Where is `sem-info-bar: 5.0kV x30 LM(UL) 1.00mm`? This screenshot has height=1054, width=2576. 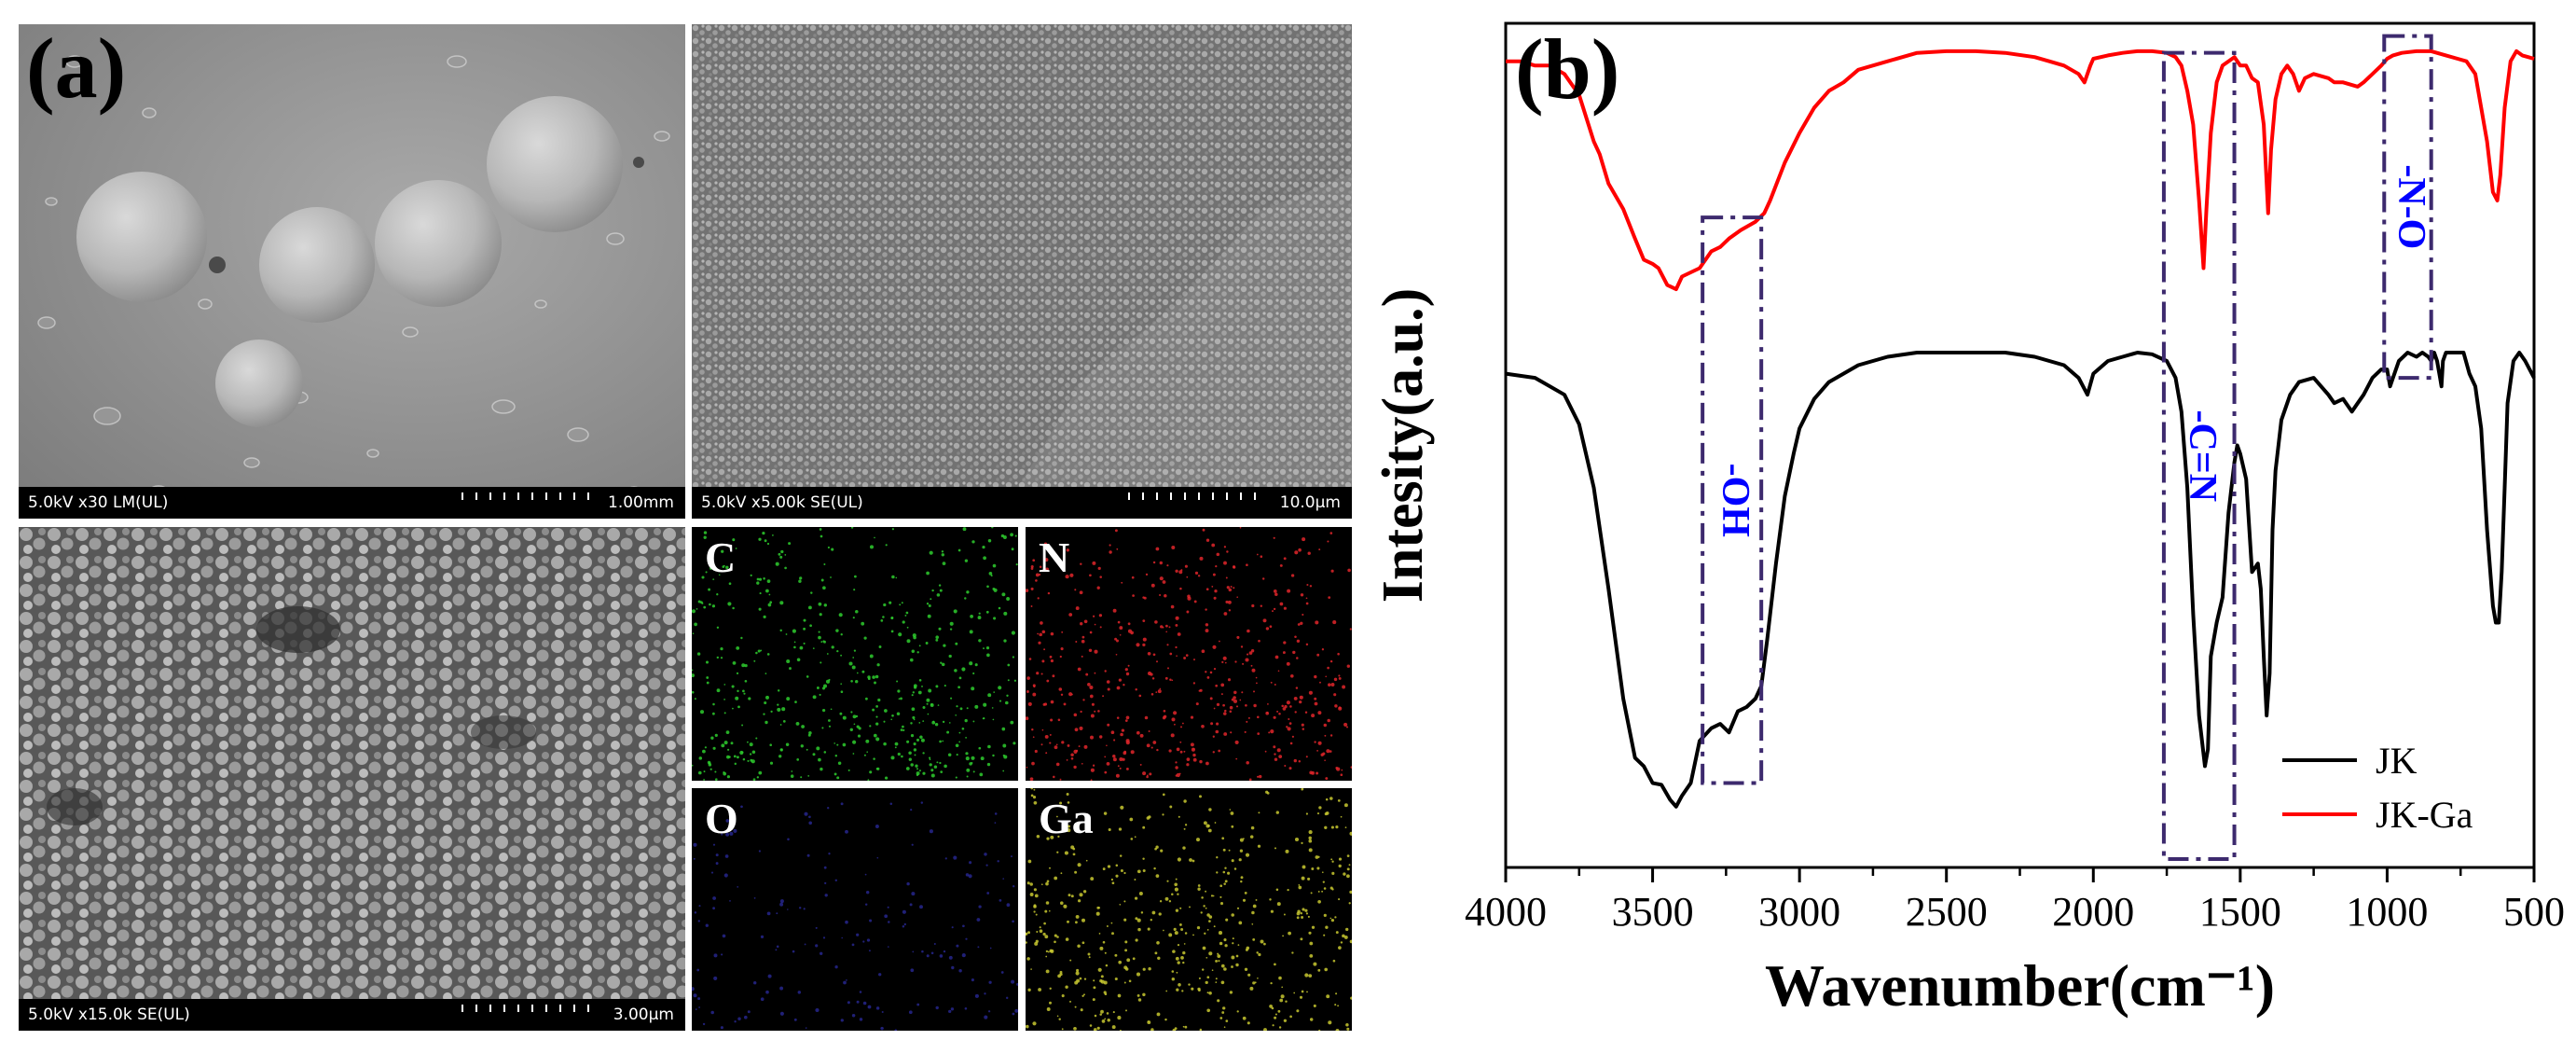
sem-info-bar: 5.0kV x30 LM(UL) 1.00mm is located at coordinates (352, 503).